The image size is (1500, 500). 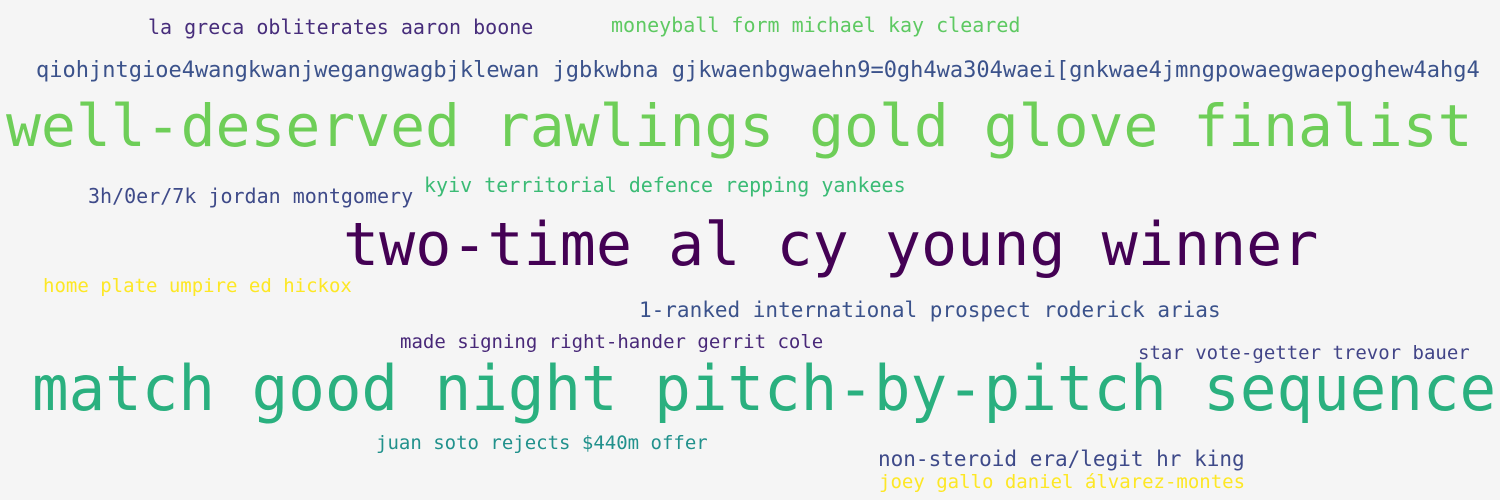 I want to click on word-cloud-phrase: joey gallo daniel álvarez-montes, so click(x=1062, y=482).